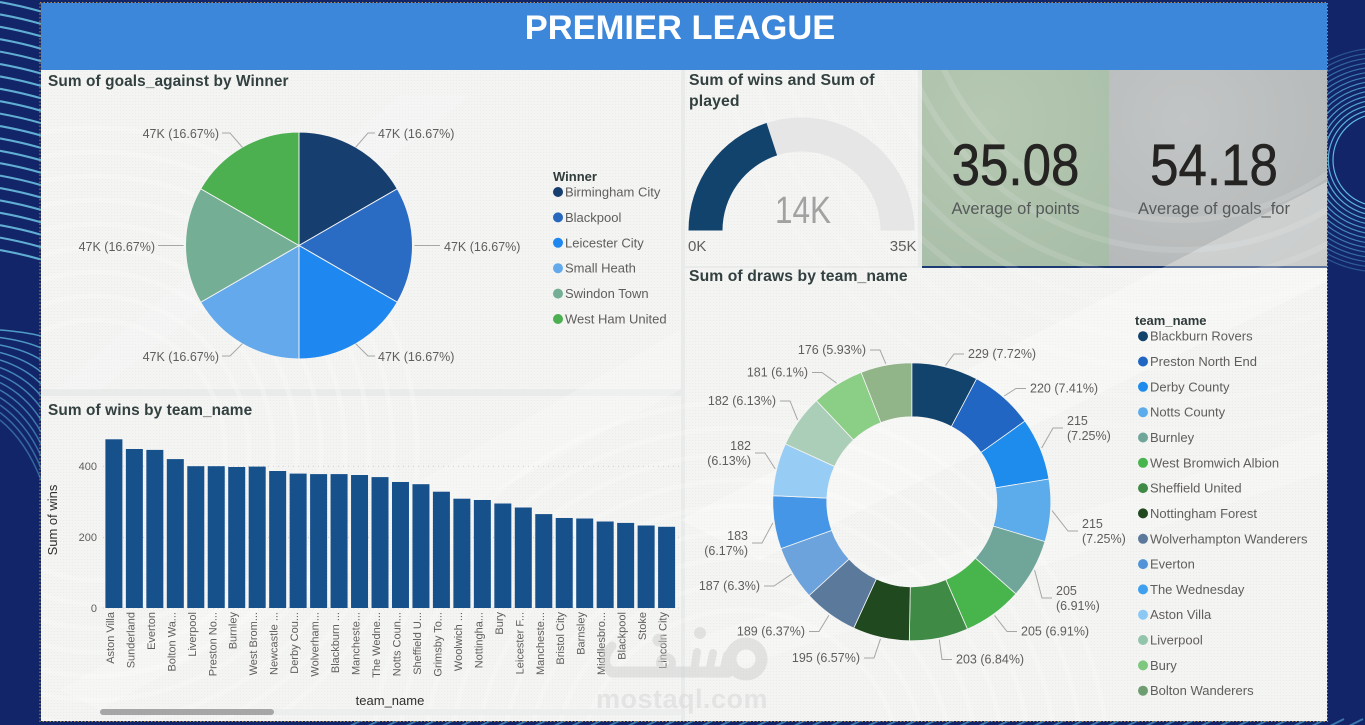  I want to click on svg-text: 0, so click(94, 609).